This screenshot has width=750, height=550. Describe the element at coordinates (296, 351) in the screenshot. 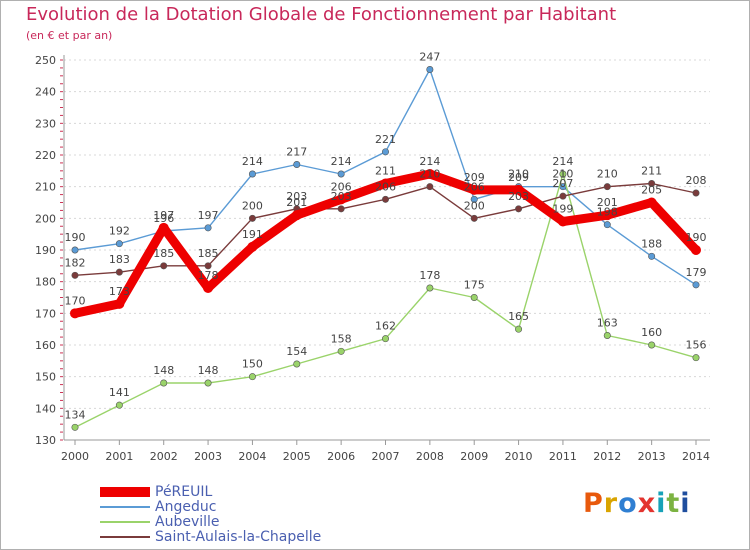

I see `data-label: 154` at that location.